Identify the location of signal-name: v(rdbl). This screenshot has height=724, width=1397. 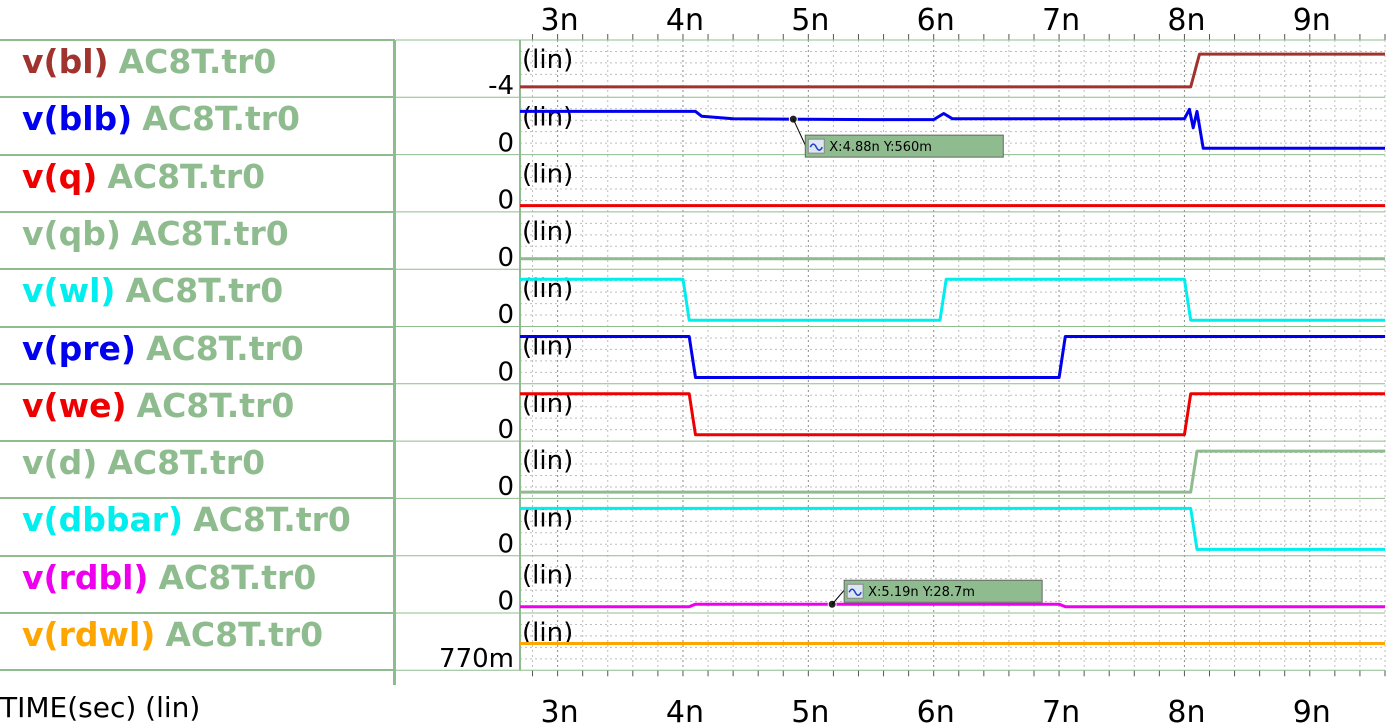
(85, 577).